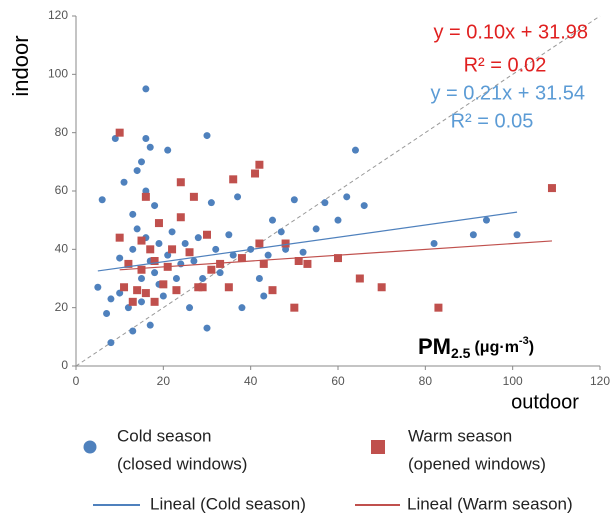 This screenshot has width=614, height=517. What do you see at coordinates (164, 435) in the screenshot?
I see `legend-label: Cold season` at bounding box center [164, 435].